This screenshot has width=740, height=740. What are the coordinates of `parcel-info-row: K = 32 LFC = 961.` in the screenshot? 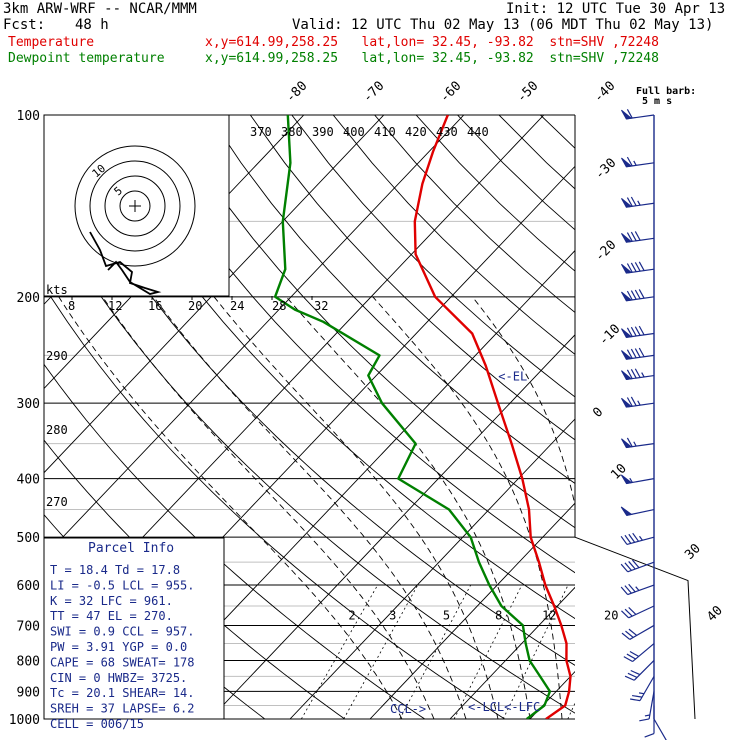 It's located at (111, 601).